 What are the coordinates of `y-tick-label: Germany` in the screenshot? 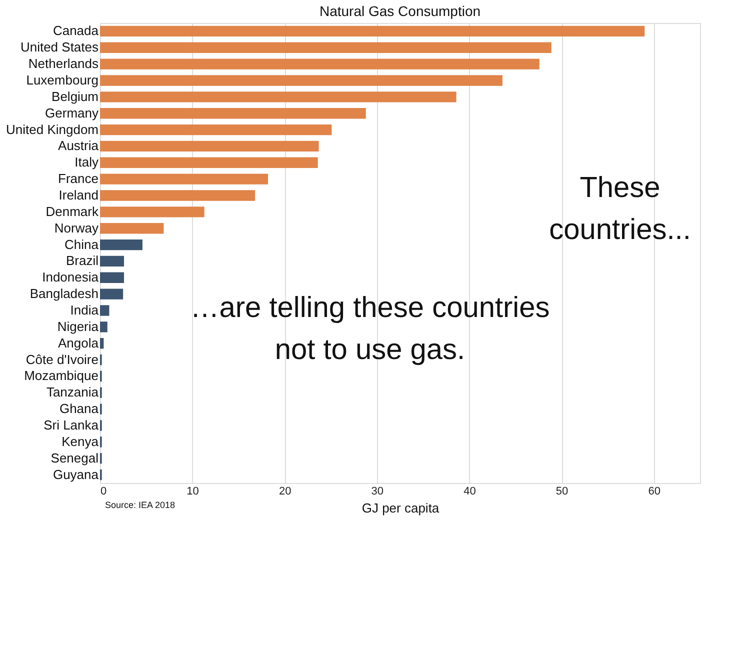 It's located at (72, 112).